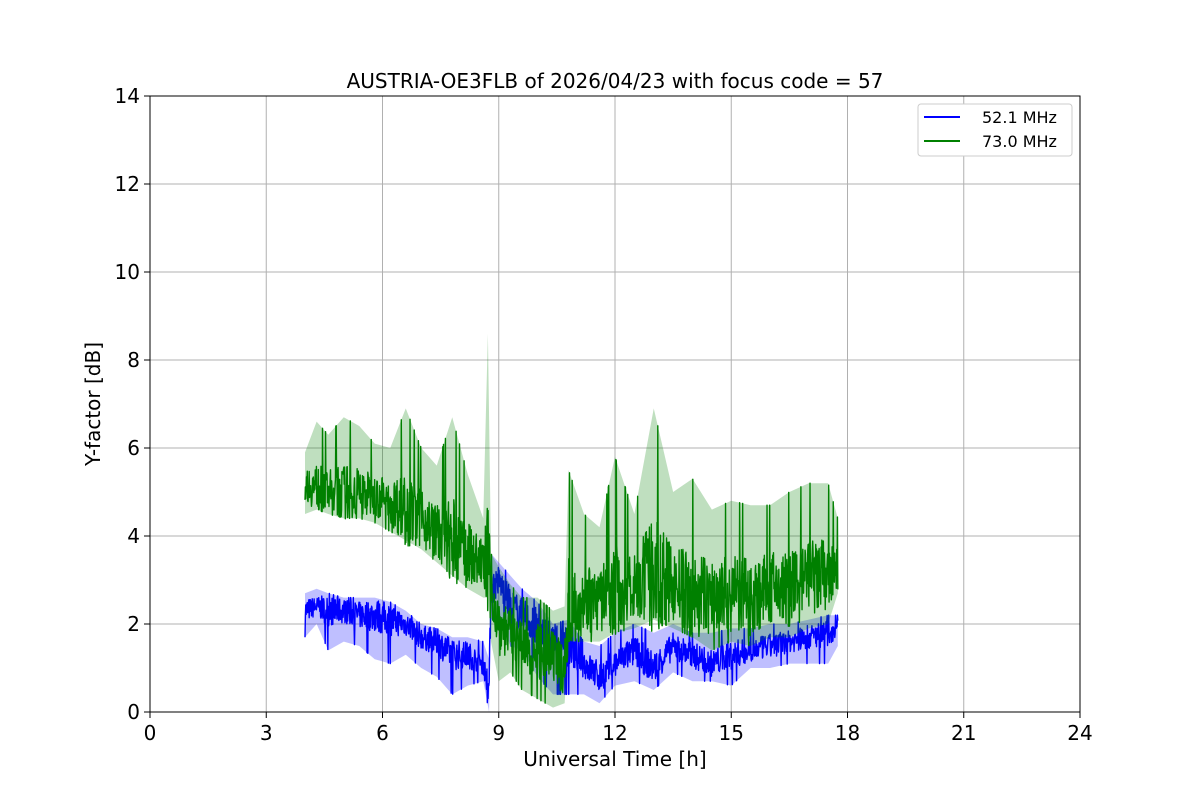 Image resolution: width=1200 pixels, height=800 pixels. What do you see at coordinates (1079, 733) in the screenshot?
I see `x-tick-label: 24` at bounding box center [1079, 733].